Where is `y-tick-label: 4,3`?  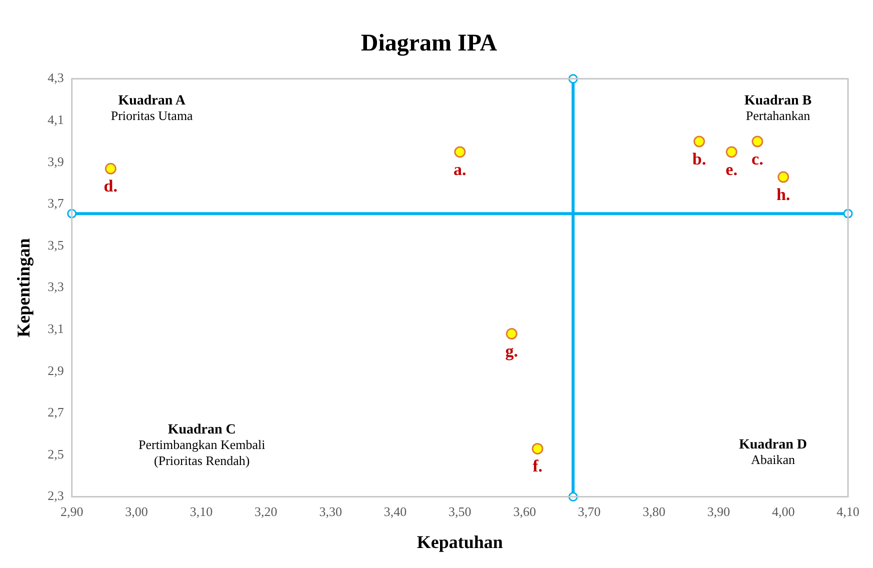
y-tick-label: 4,3 is located at coordinates (56, 78).